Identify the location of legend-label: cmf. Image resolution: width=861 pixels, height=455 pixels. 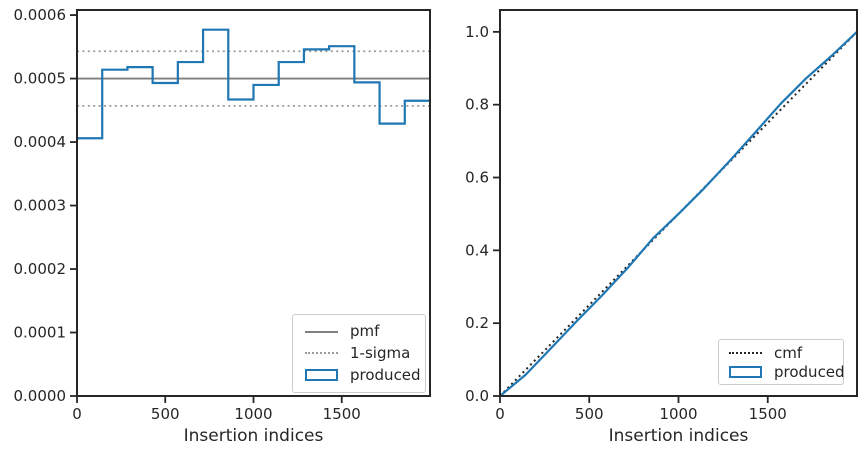
(788, 353).